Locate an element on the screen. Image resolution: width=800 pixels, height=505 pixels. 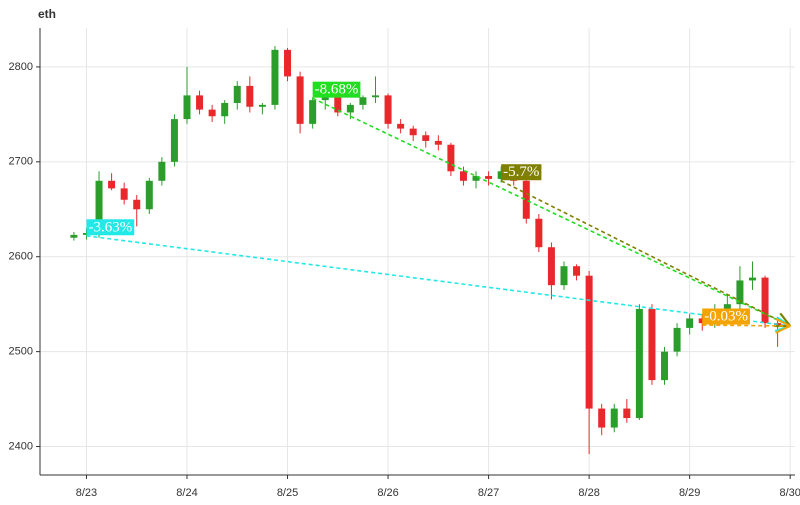
x-tick-label: 8/29 is located at coordinates (689, 493).